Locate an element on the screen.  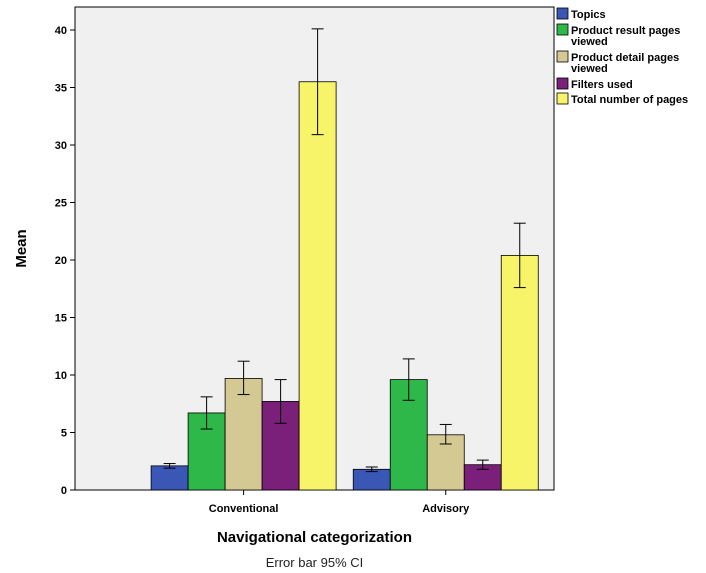
y-tick-label: 20 is located at coordinates (61, 261).